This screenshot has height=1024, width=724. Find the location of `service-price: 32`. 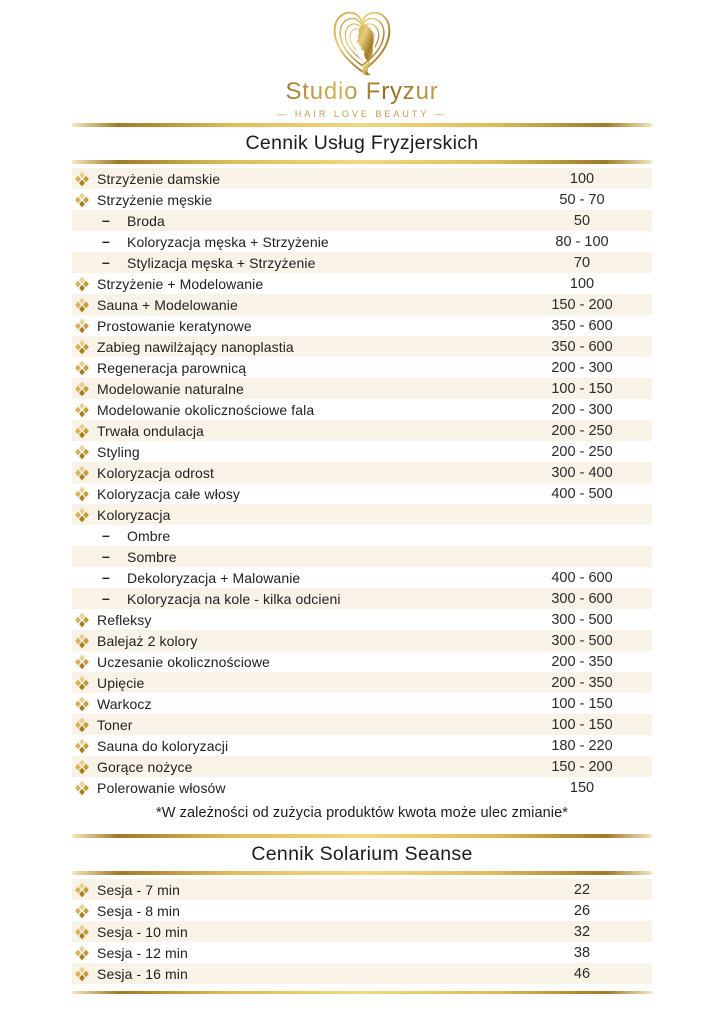

service-price: 32 is located at coordinates (582, 931).